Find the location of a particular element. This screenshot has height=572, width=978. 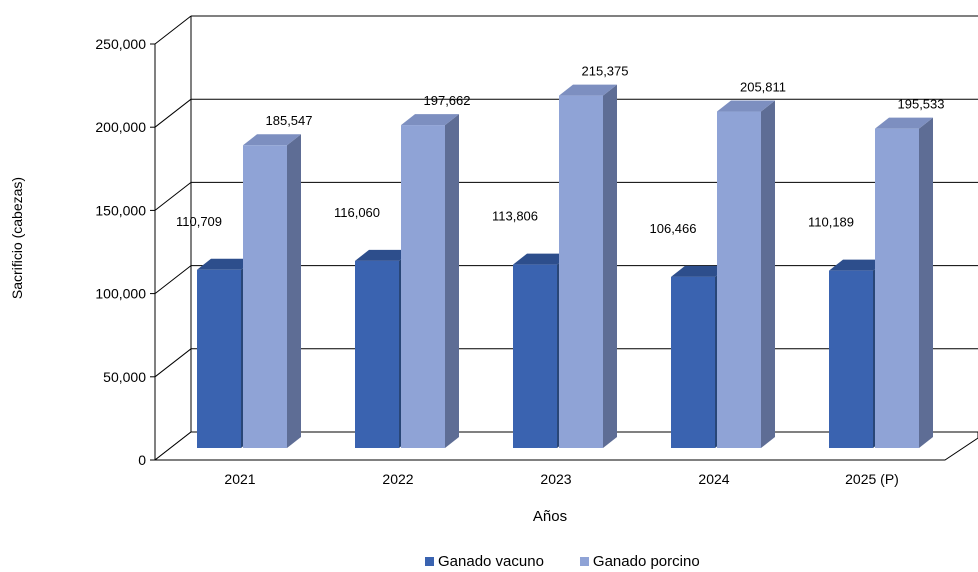

y-axis-title: Sacrificio (cabezas) is located at coordinates (17, 238).